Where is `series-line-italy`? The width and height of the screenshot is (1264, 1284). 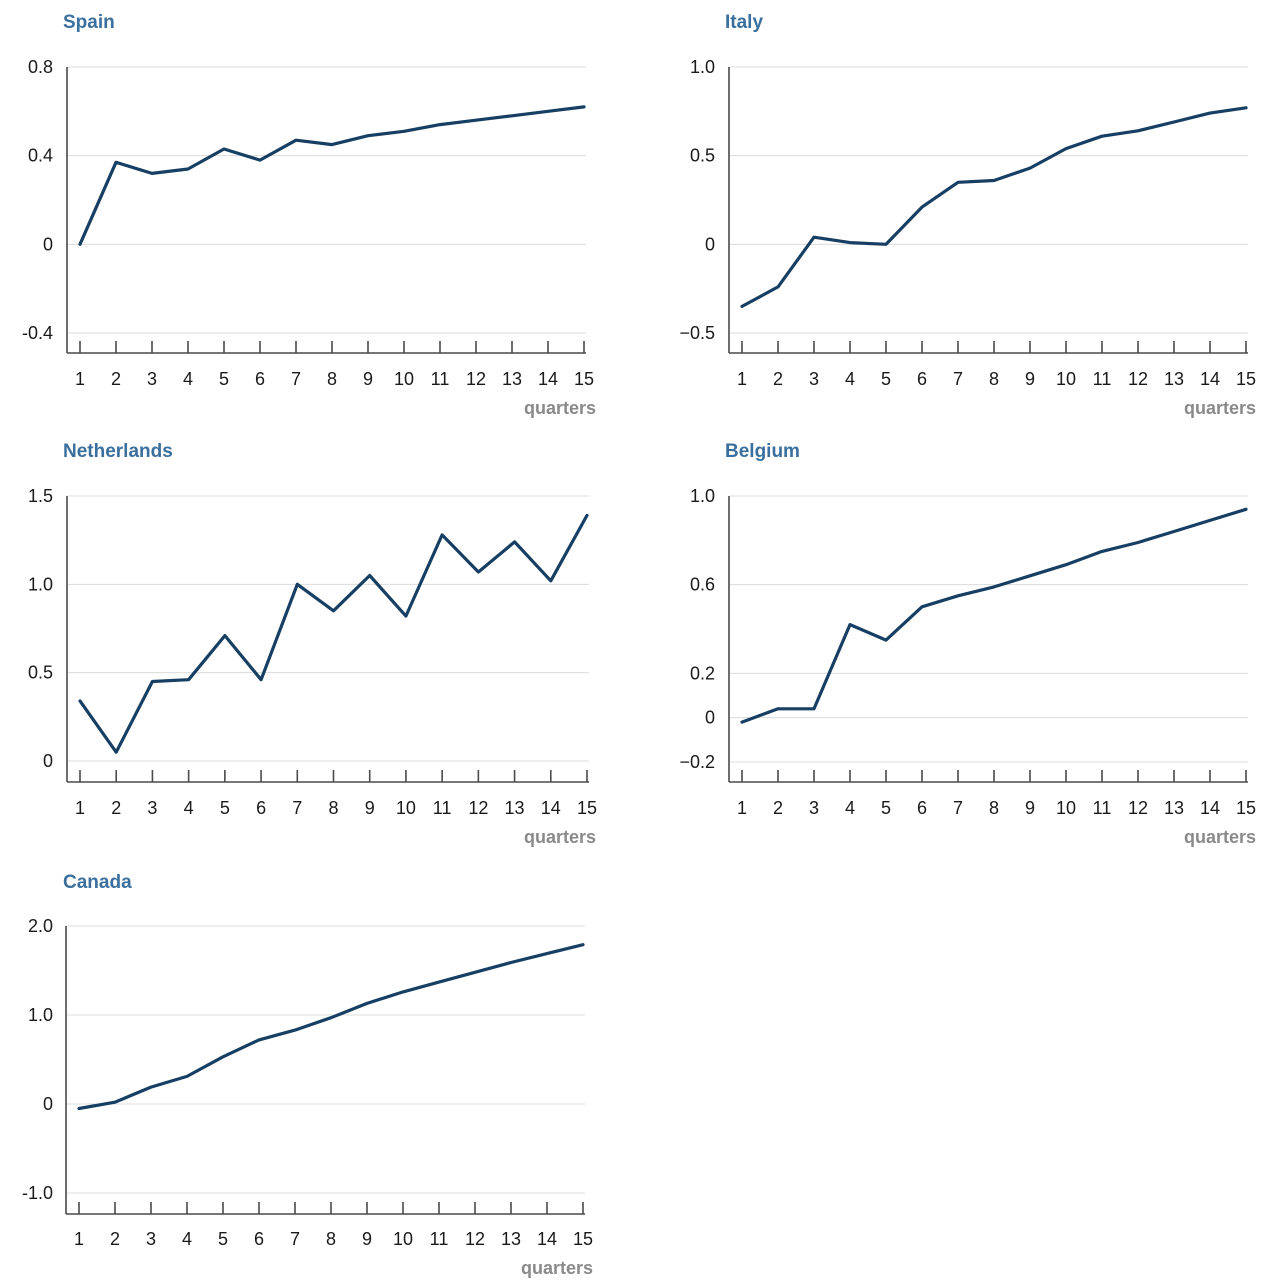 series-line-italy is located at coordinates (994, 207).